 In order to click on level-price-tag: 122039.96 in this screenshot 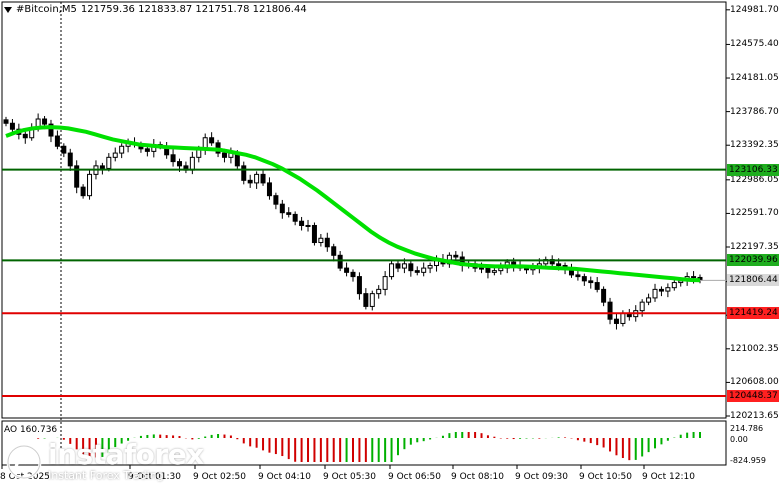, I will do `click(753, 260)`.